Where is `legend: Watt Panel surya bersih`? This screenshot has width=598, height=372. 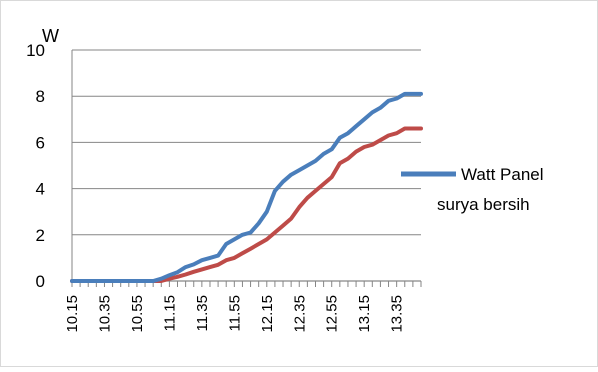 legend: Watt Panel surya bersih is located at coordinates (474, 189).